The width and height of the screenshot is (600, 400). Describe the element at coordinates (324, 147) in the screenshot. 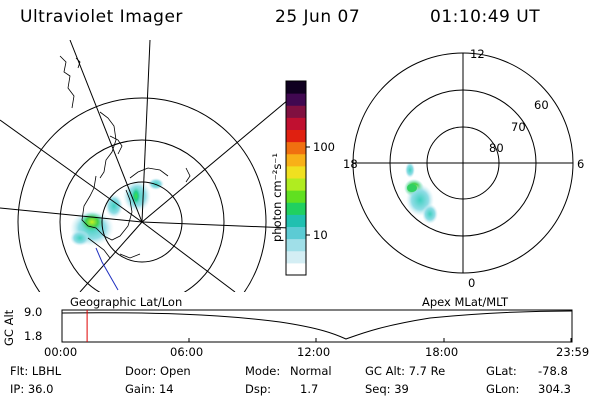

I see `colorbar-tick-100: 100` at that location.